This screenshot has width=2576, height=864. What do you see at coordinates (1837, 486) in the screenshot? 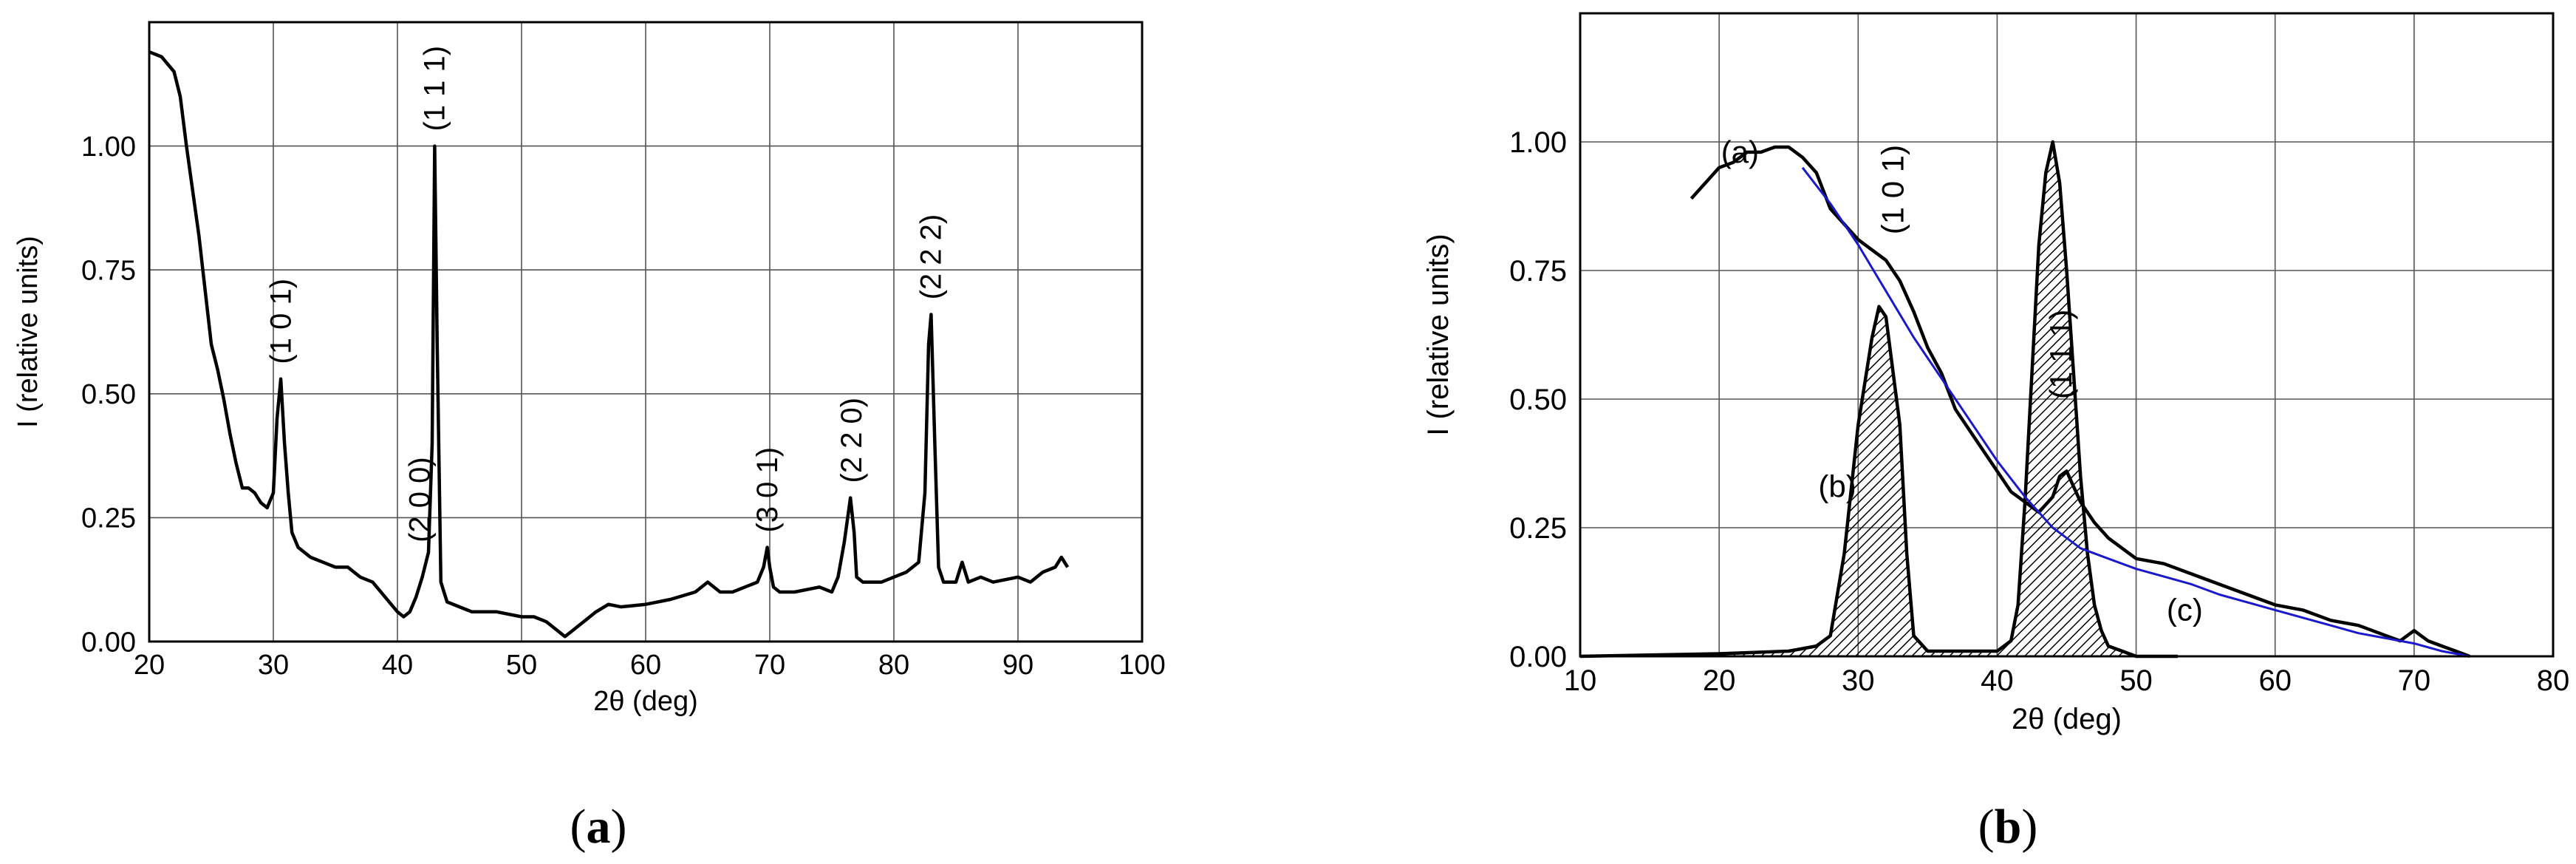
I see `peak-annotation: (b)` at bounding box center [1837, 486].